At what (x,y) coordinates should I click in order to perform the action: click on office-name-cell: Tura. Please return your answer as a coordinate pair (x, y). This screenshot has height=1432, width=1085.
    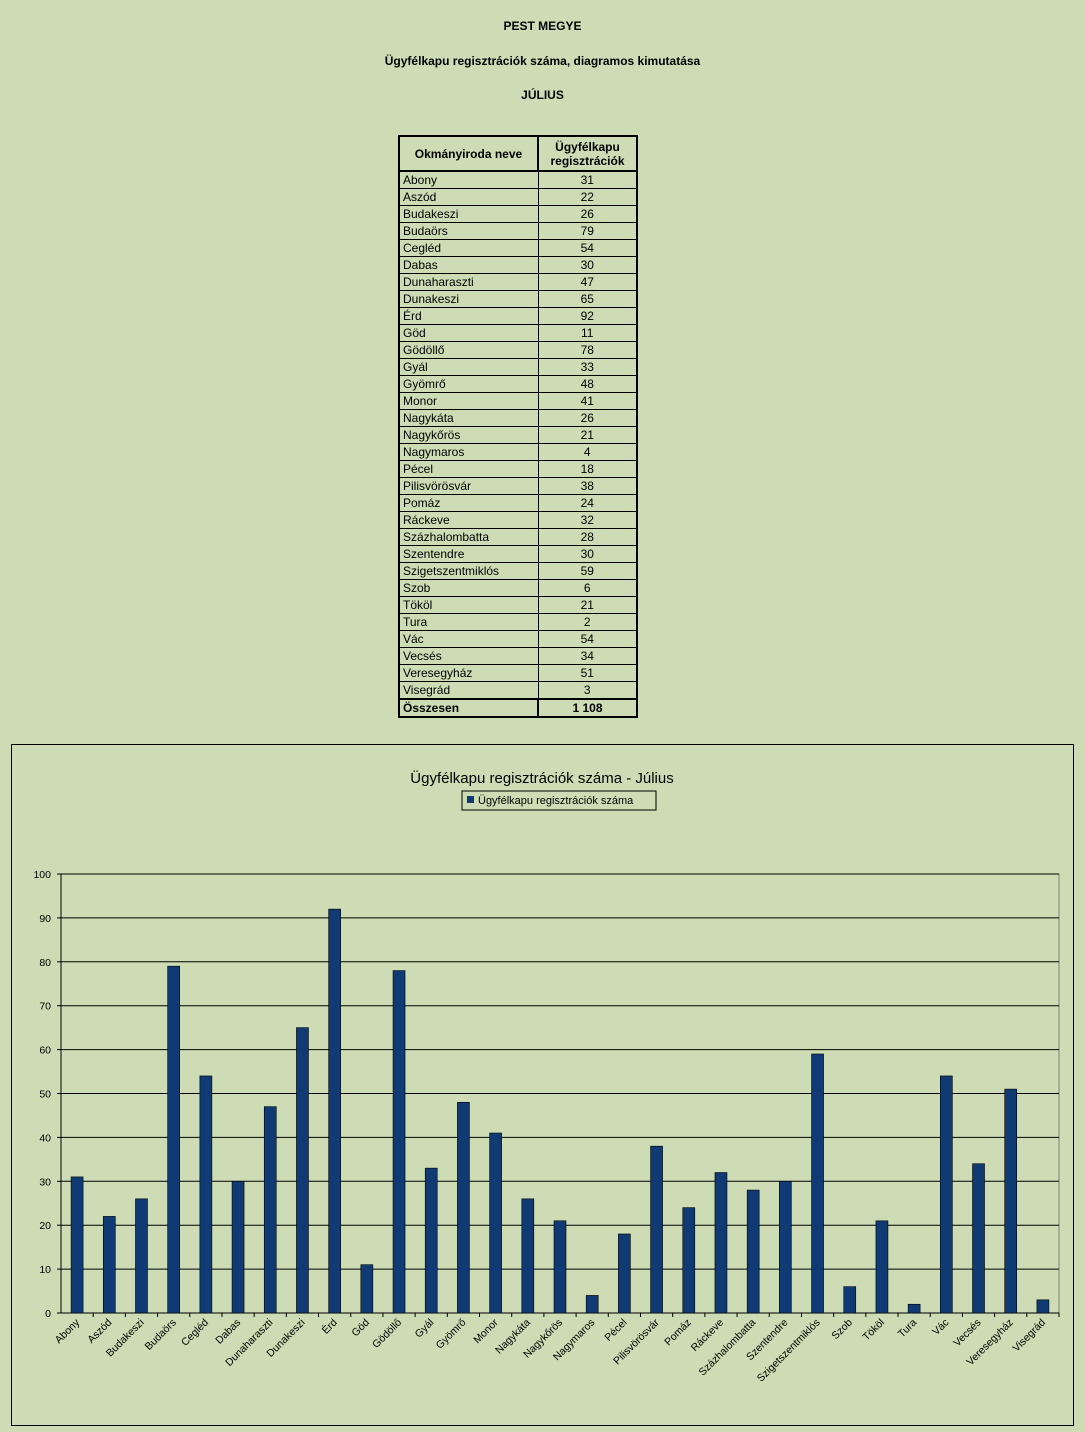
    Looking at the image, I should click on (468, 622).